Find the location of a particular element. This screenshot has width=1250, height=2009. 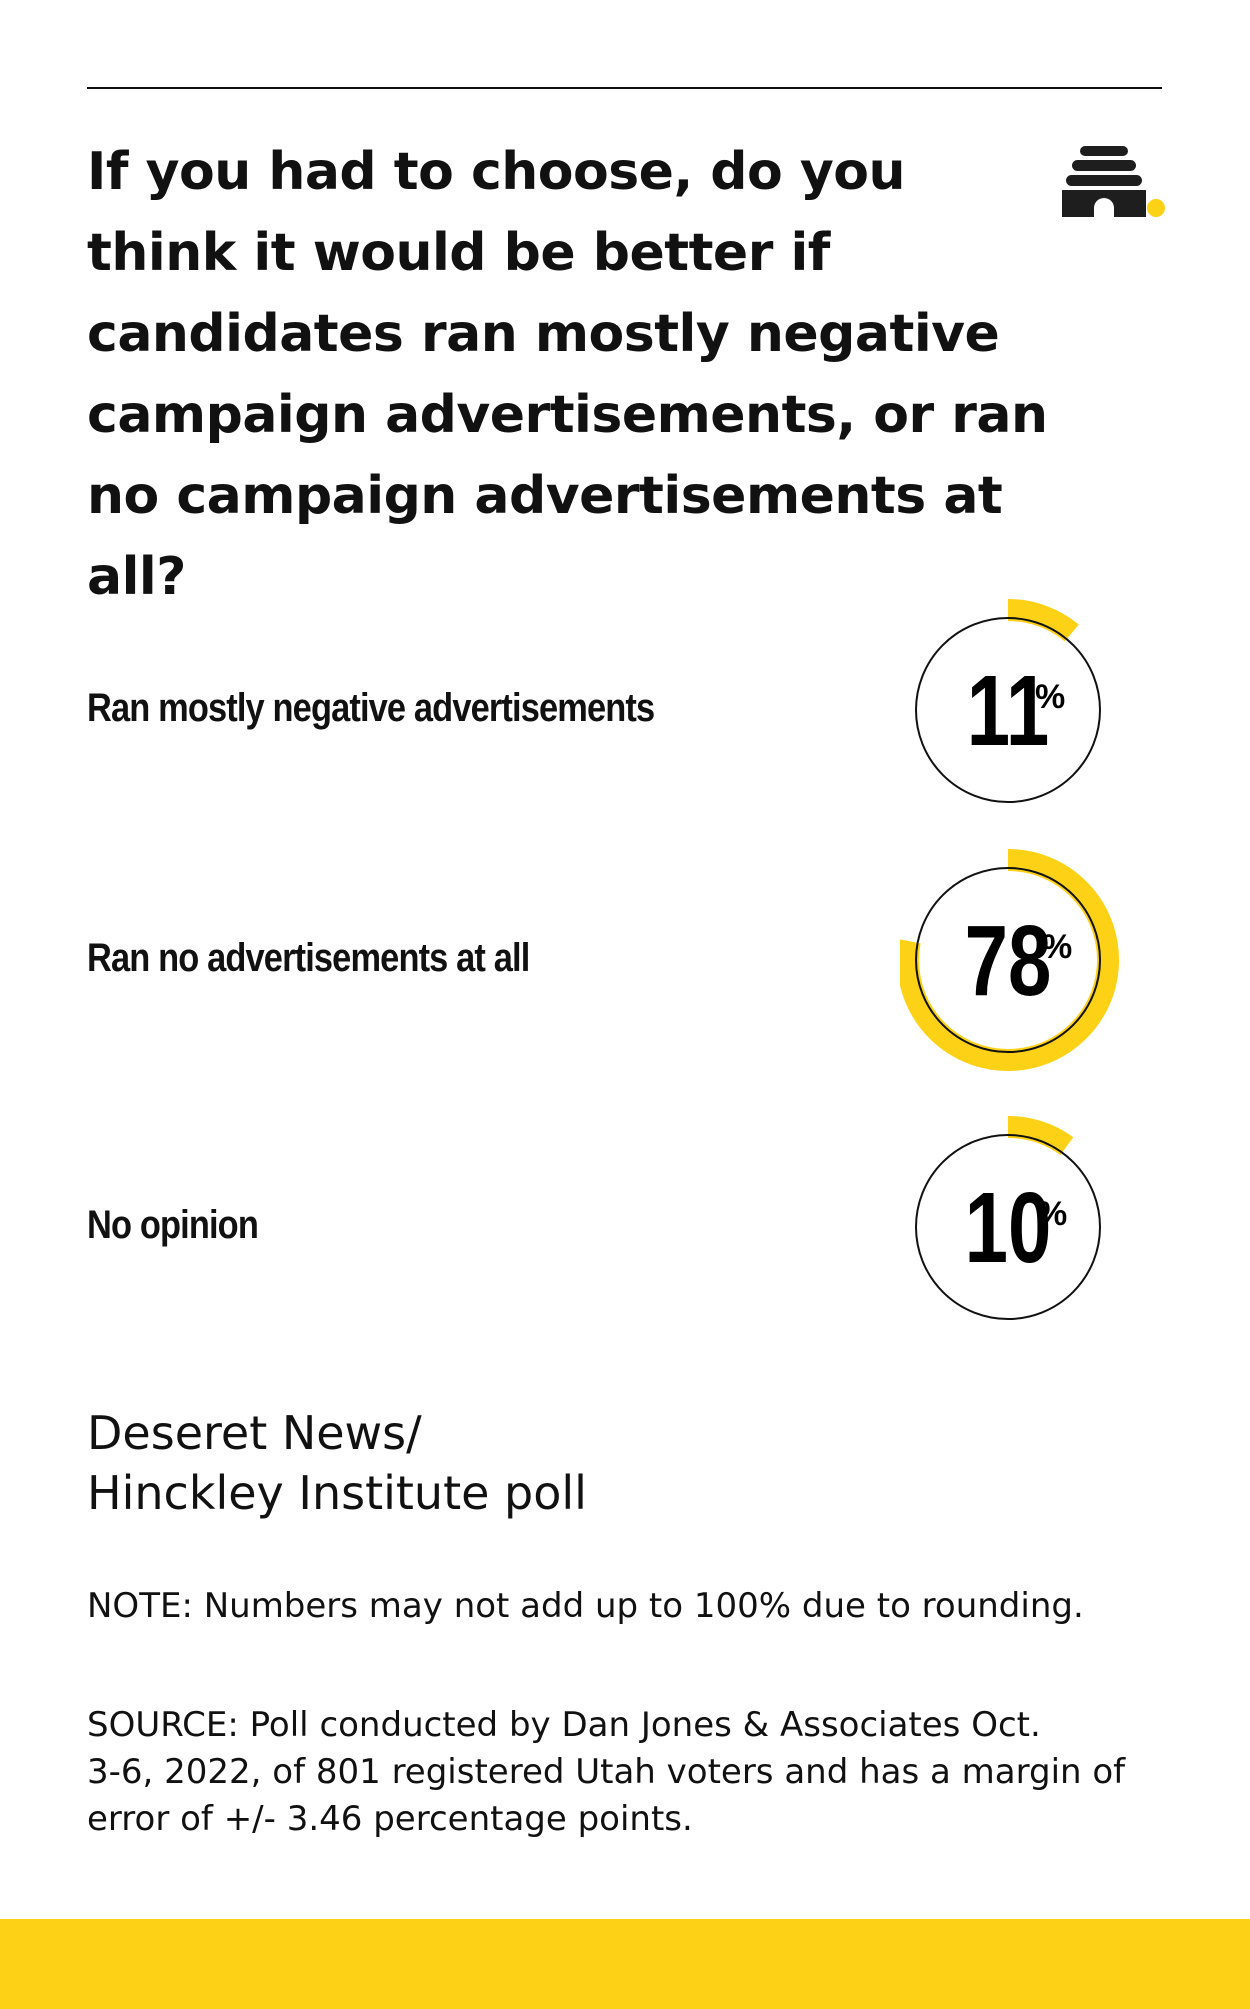

footer-bar is located at coordinates (625, 1964).